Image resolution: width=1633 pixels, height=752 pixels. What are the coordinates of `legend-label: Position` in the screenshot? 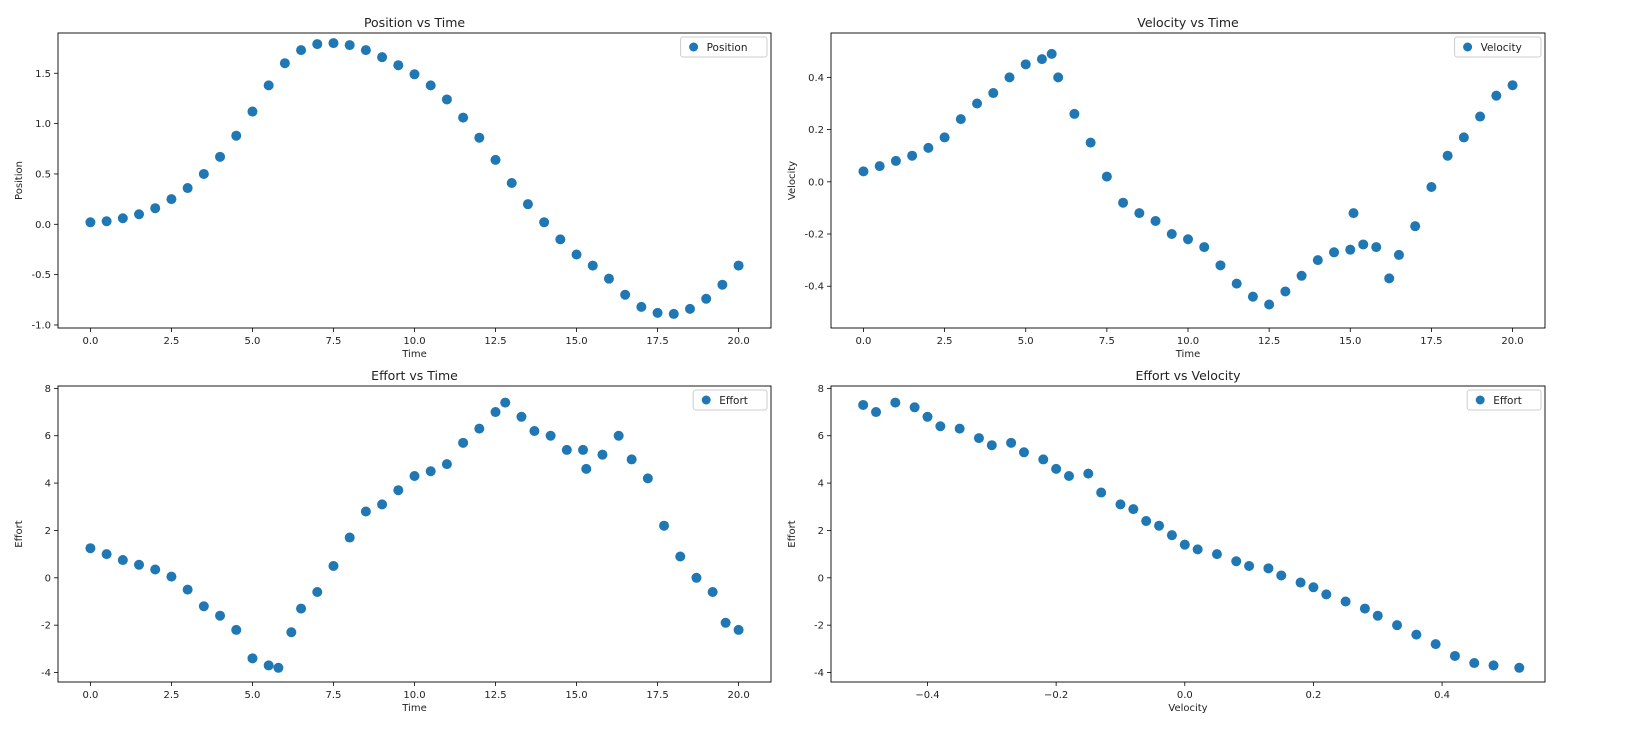 It's located at (727, 48).